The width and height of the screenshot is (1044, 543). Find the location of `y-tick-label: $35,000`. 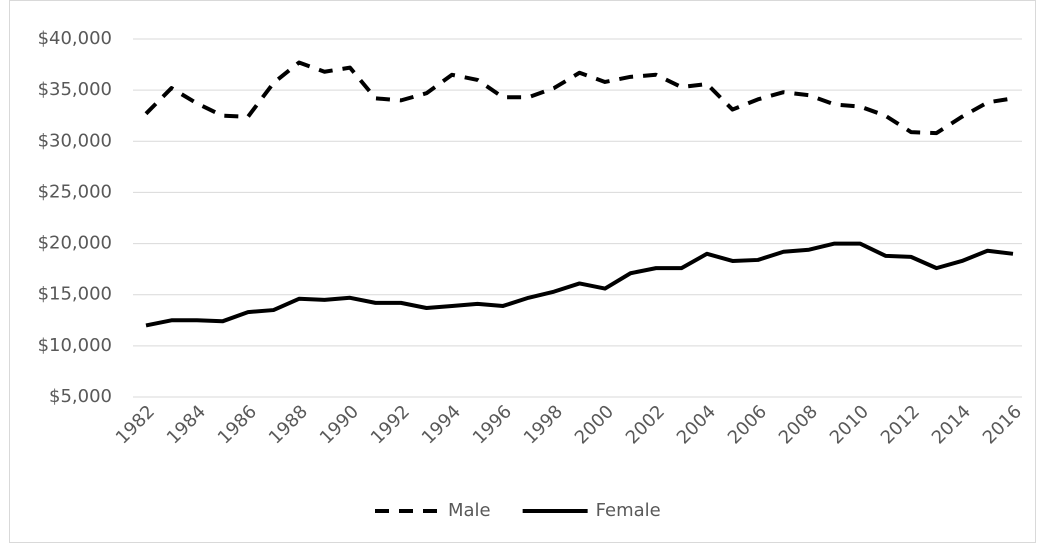

y-tick-label: $35,000 is located at coordinates (75, 89).